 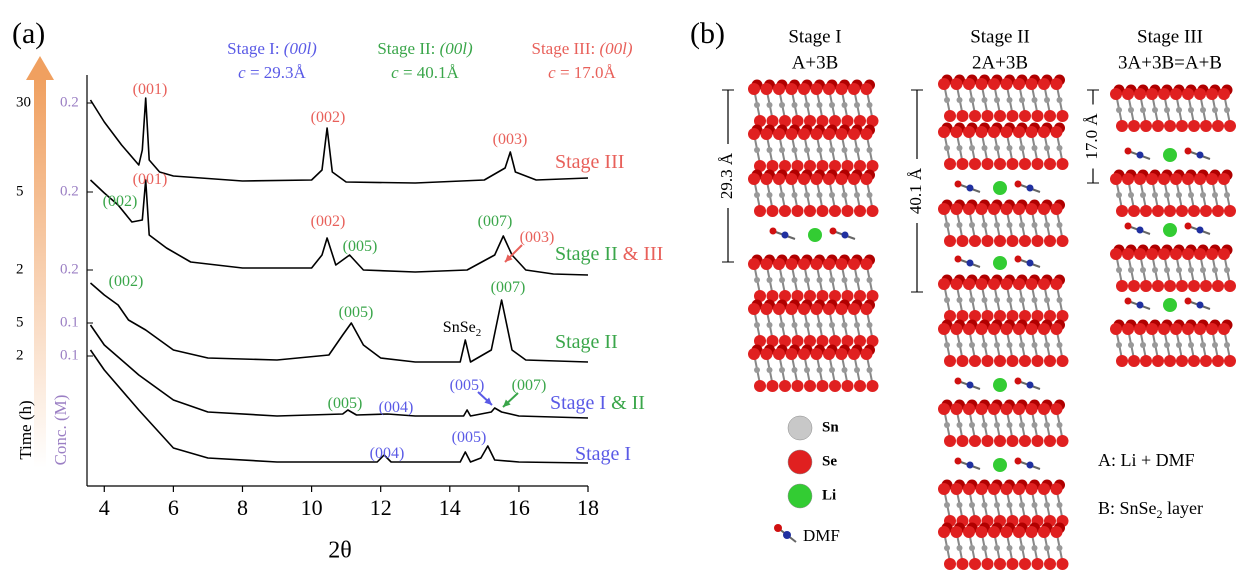 What do you see at coordinates (396, 407) in the screenshot?
I see `peak-text: (004)` at bounding box center [396, 407].